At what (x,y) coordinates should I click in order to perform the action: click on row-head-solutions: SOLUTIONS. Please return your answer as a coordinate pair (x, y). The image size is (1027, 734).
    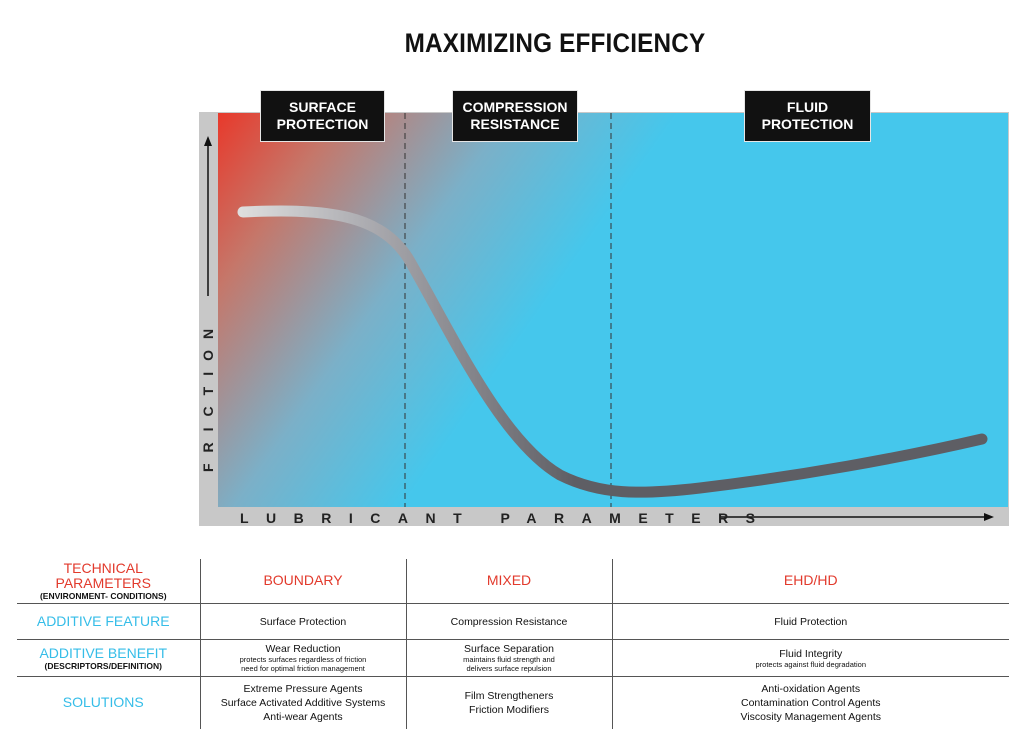
    Looking at the image, I should click on (108, 702).